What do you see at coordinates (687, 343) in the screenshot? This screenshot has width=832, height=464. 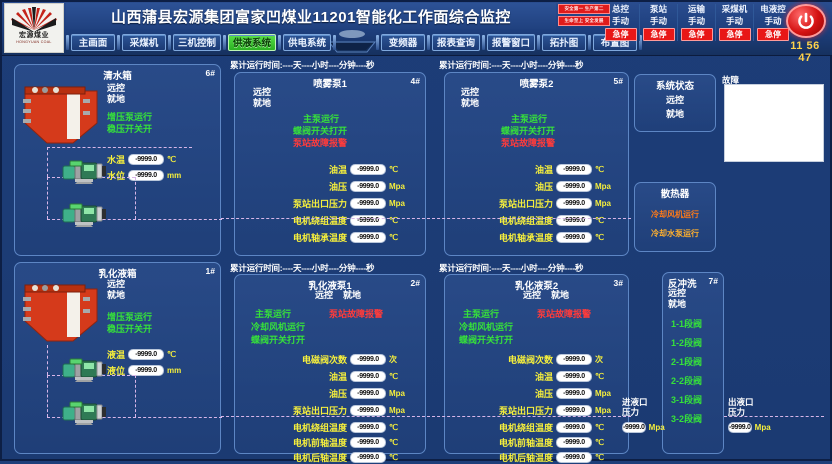 I see `valve-1-2: 1-2段阀` at bounding box center [687, 343].